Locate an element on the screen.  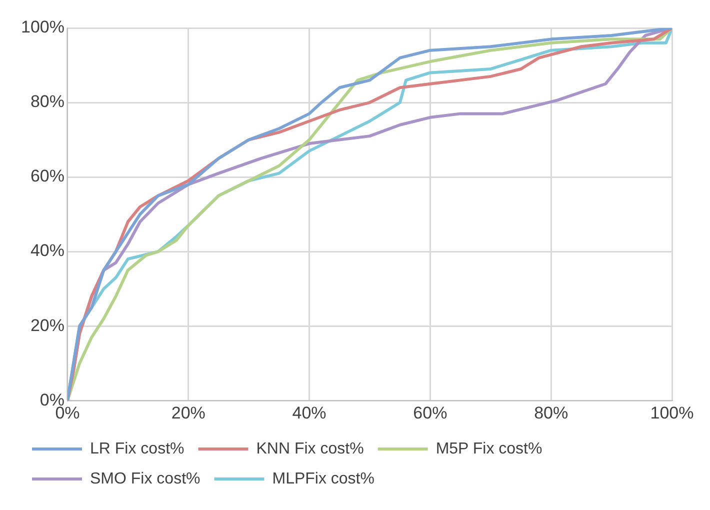
x-tick-label: 80% is located at coordinates (551, 412).